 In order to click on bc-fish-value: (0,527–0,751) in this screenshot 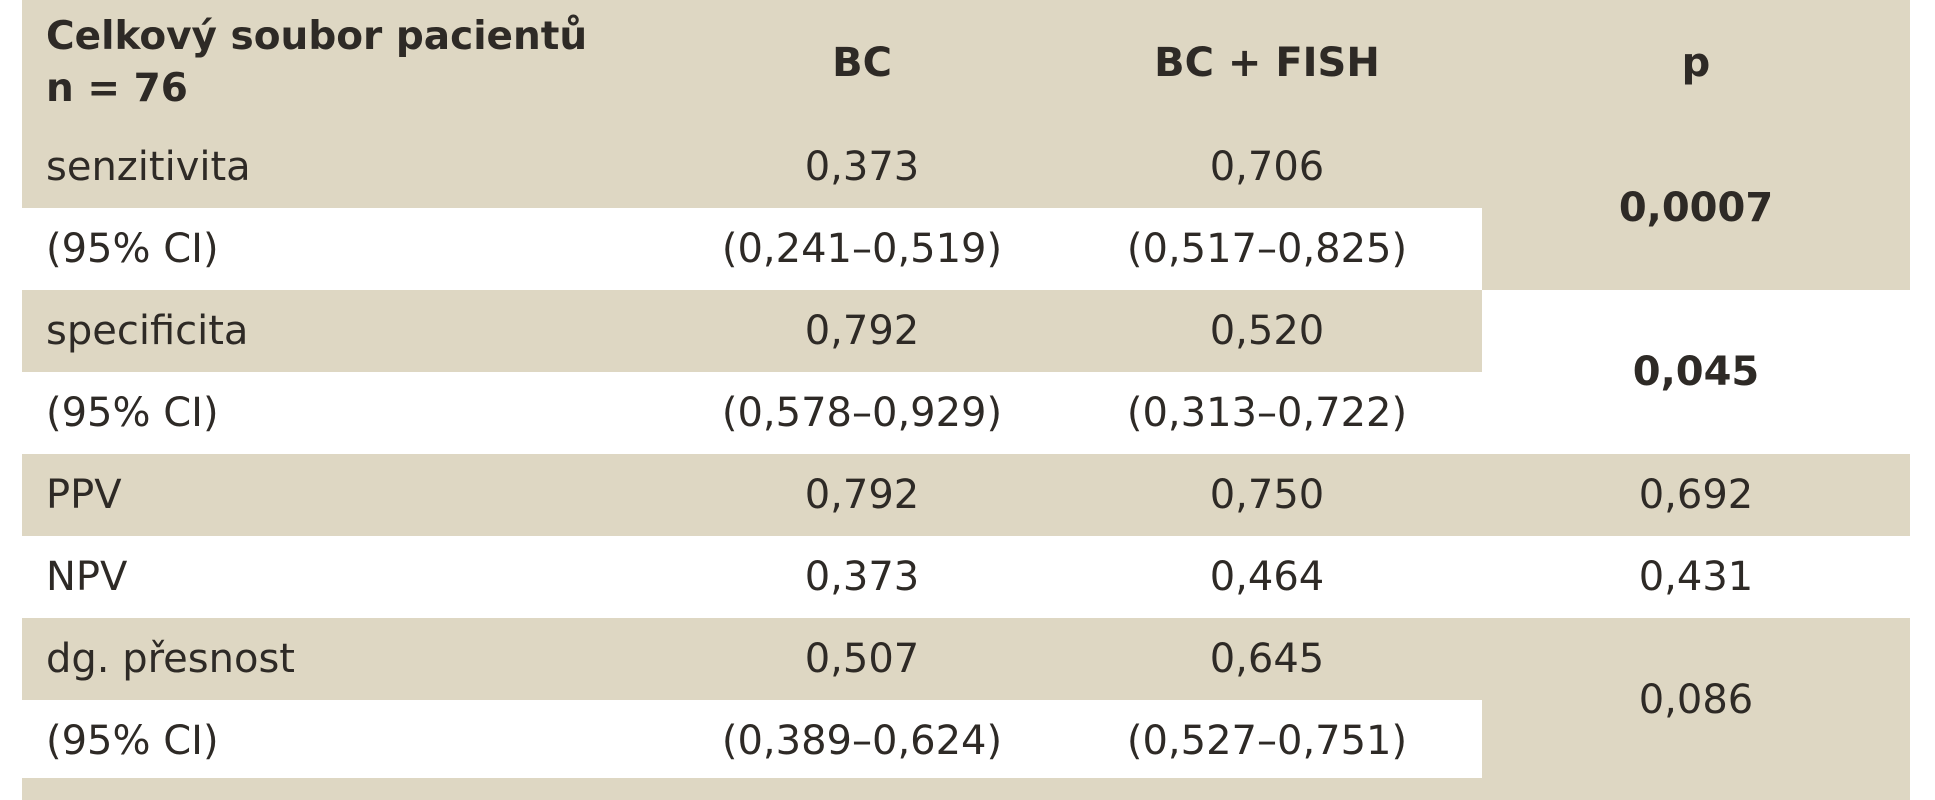, I will do `click(1267, 741)`.